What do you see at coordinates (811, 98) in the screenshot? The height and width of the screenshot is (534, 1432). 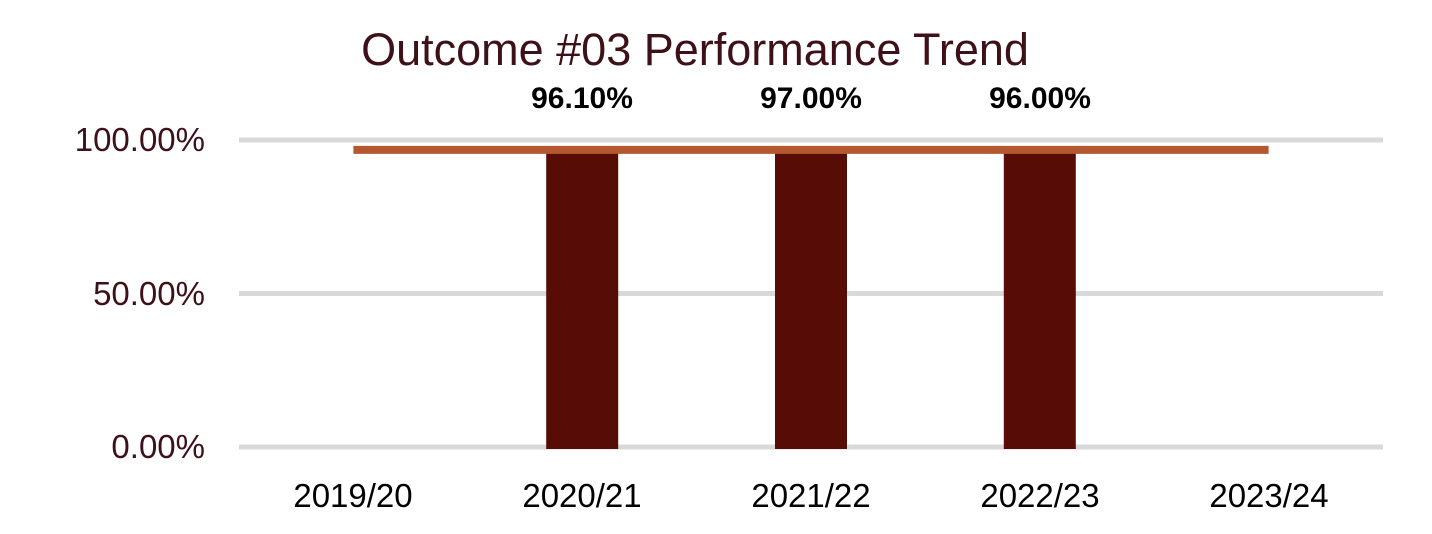 I see `bar-data-label-2021-22: 97.00%` at bounding box center [811, 98].